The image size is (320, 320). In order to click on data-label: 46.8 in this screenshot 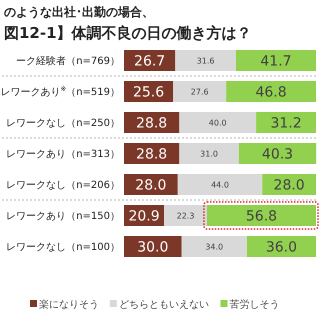, I will do `click(271, 92)`.